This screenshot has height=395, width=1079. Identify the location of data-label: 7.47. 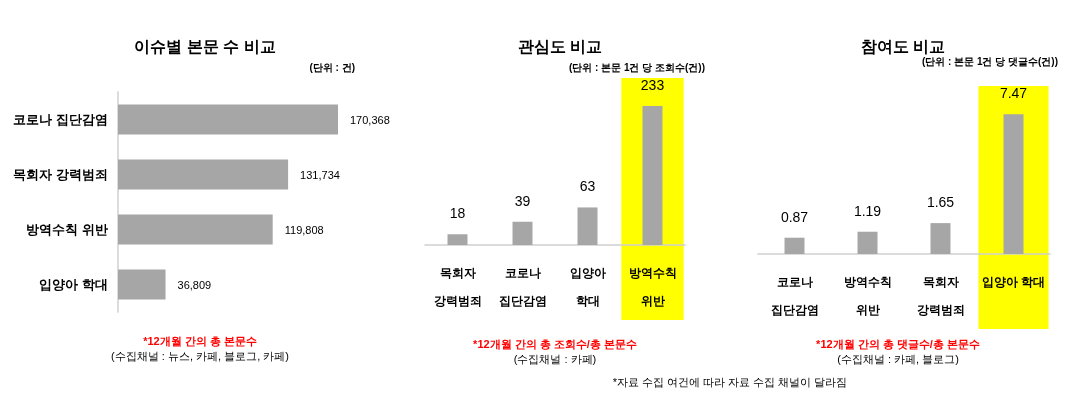
(1013, 93).